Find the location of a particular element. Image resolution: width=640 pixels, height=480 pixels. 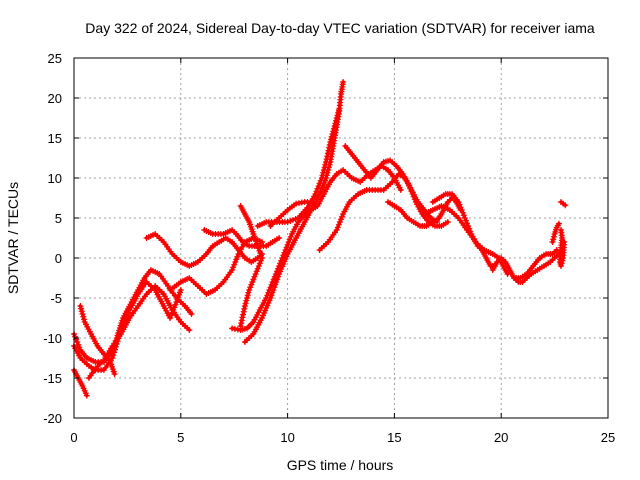

y-axis-label: SDTVAR / TECUs is located at coordinates (13, 238).